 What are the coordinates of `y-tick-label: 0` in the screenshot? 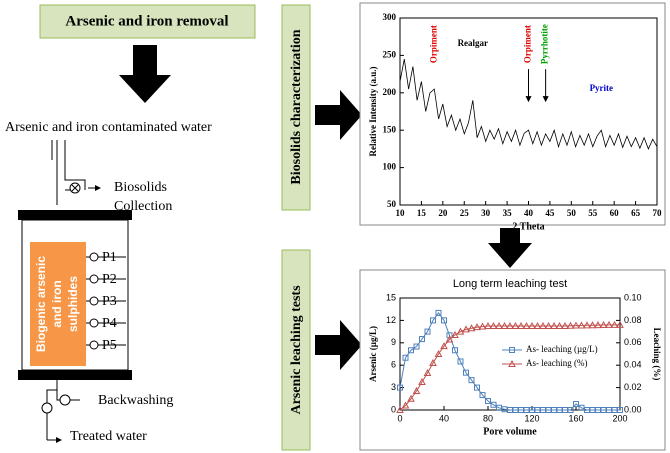 It's located at (393, 409).